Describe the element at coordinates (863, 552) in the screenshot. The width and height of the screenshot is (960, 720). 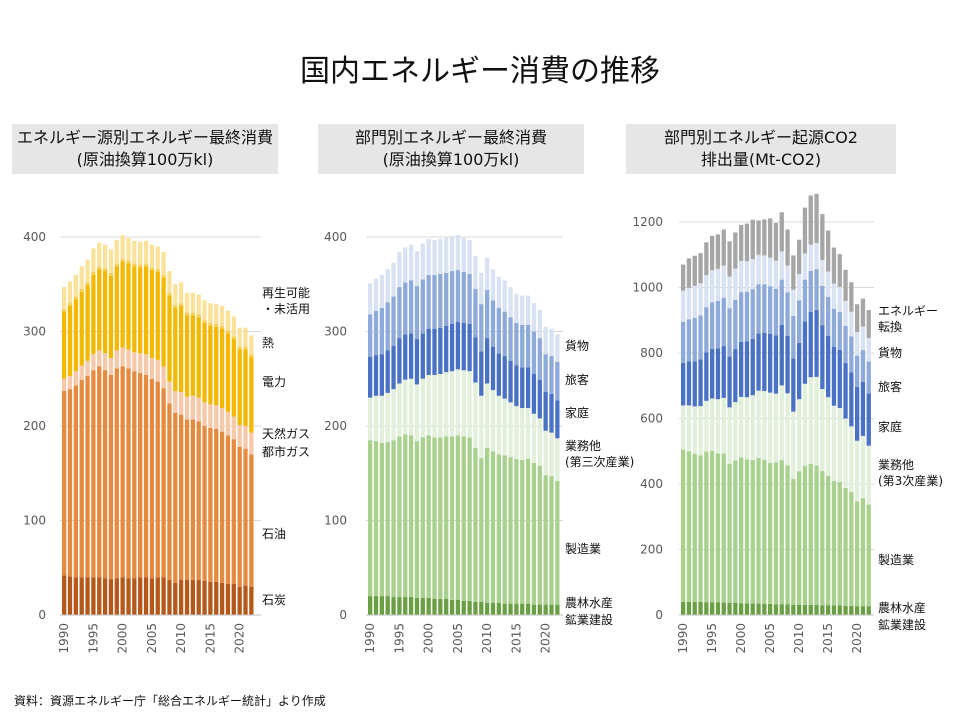
I see `bar-2-2021` at that location.